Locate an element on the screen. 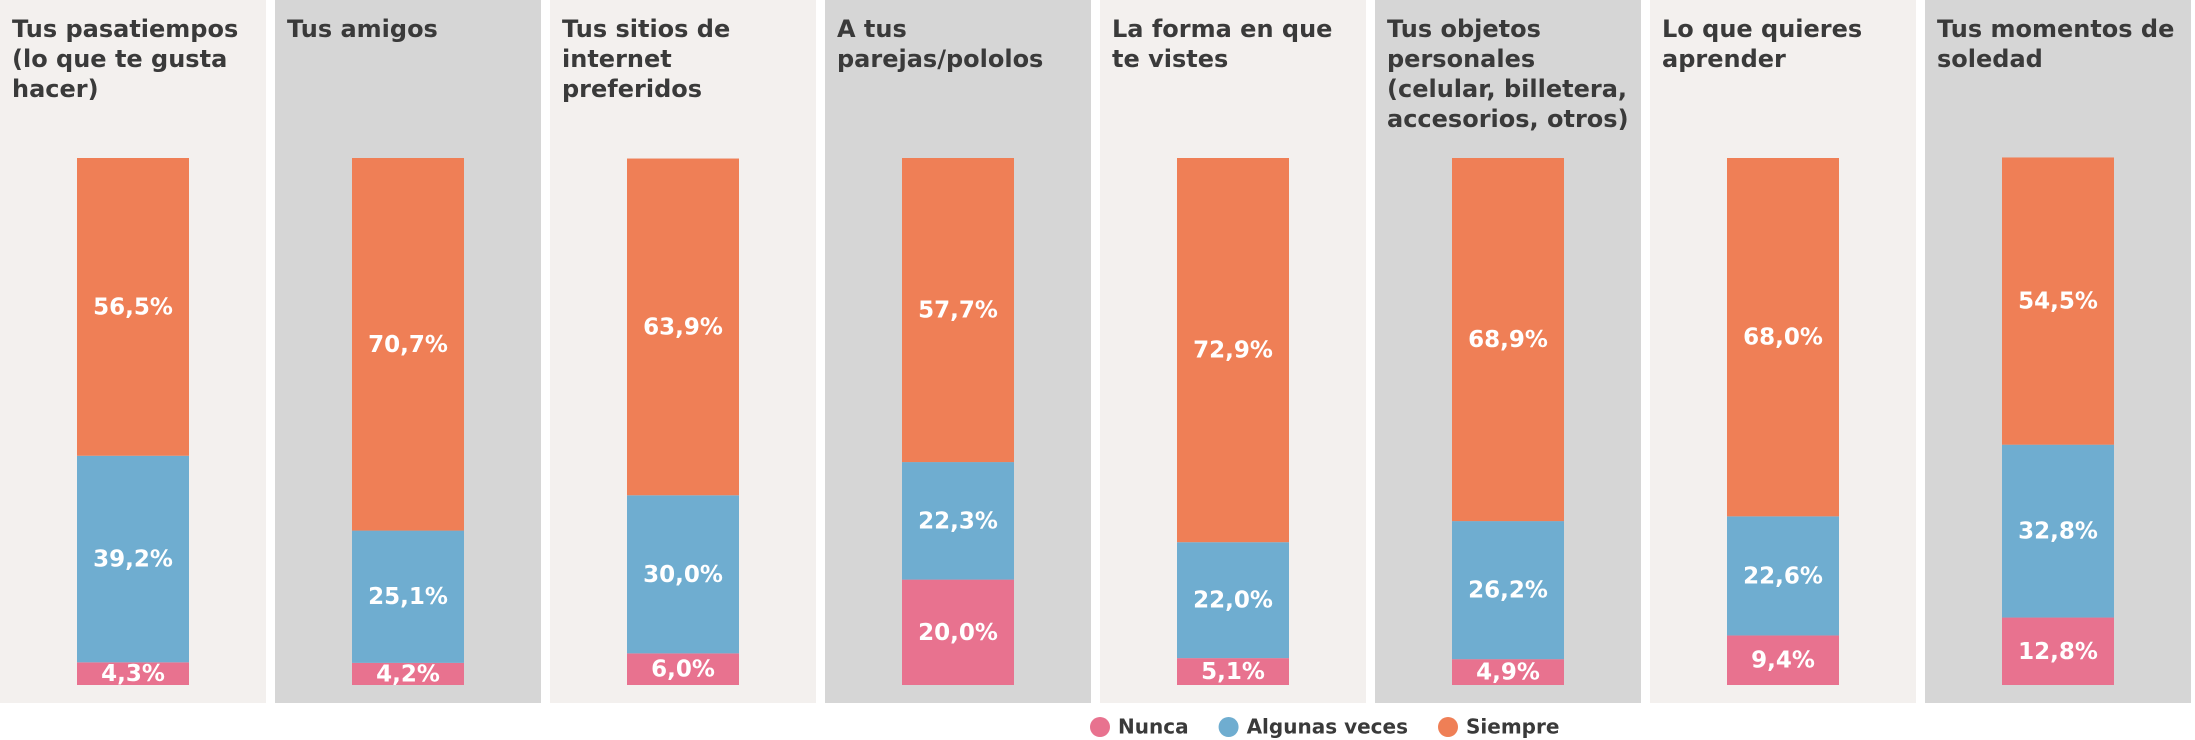 This screenshot has width=2195, height=740. value-label: 22,3% is located at coordinates (958, 521).